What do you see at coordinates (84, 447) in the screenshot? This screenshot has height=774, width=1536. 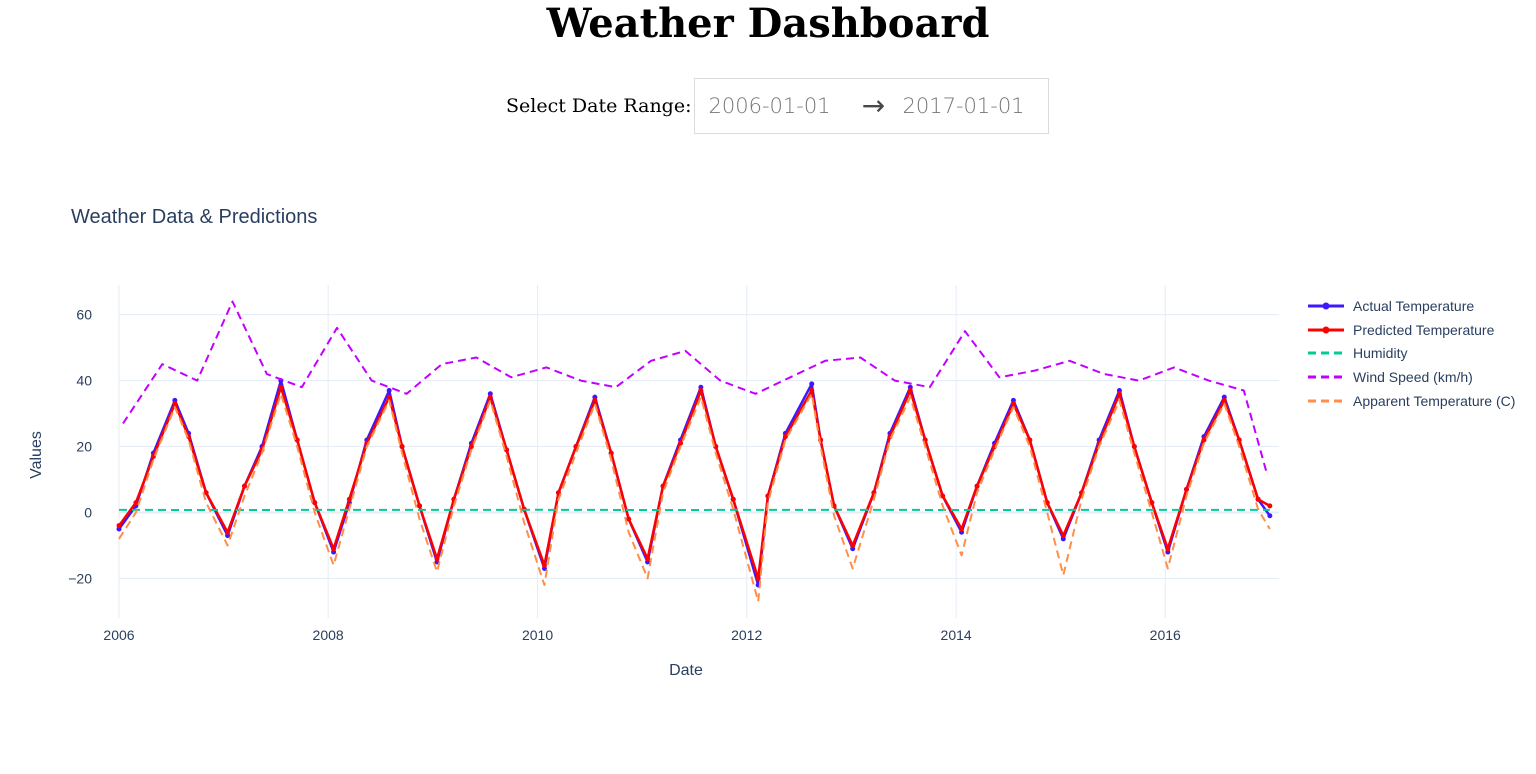 I see `y-tick-label: 20` at bounding box center [84, 447].